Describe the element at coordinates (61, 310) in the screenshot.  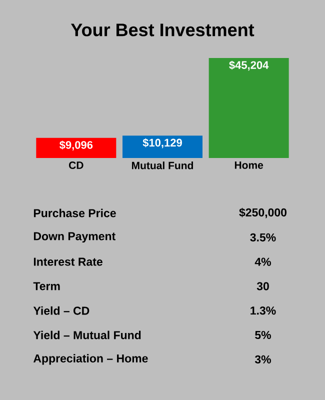
I see `text: Yield – CD` at that location.